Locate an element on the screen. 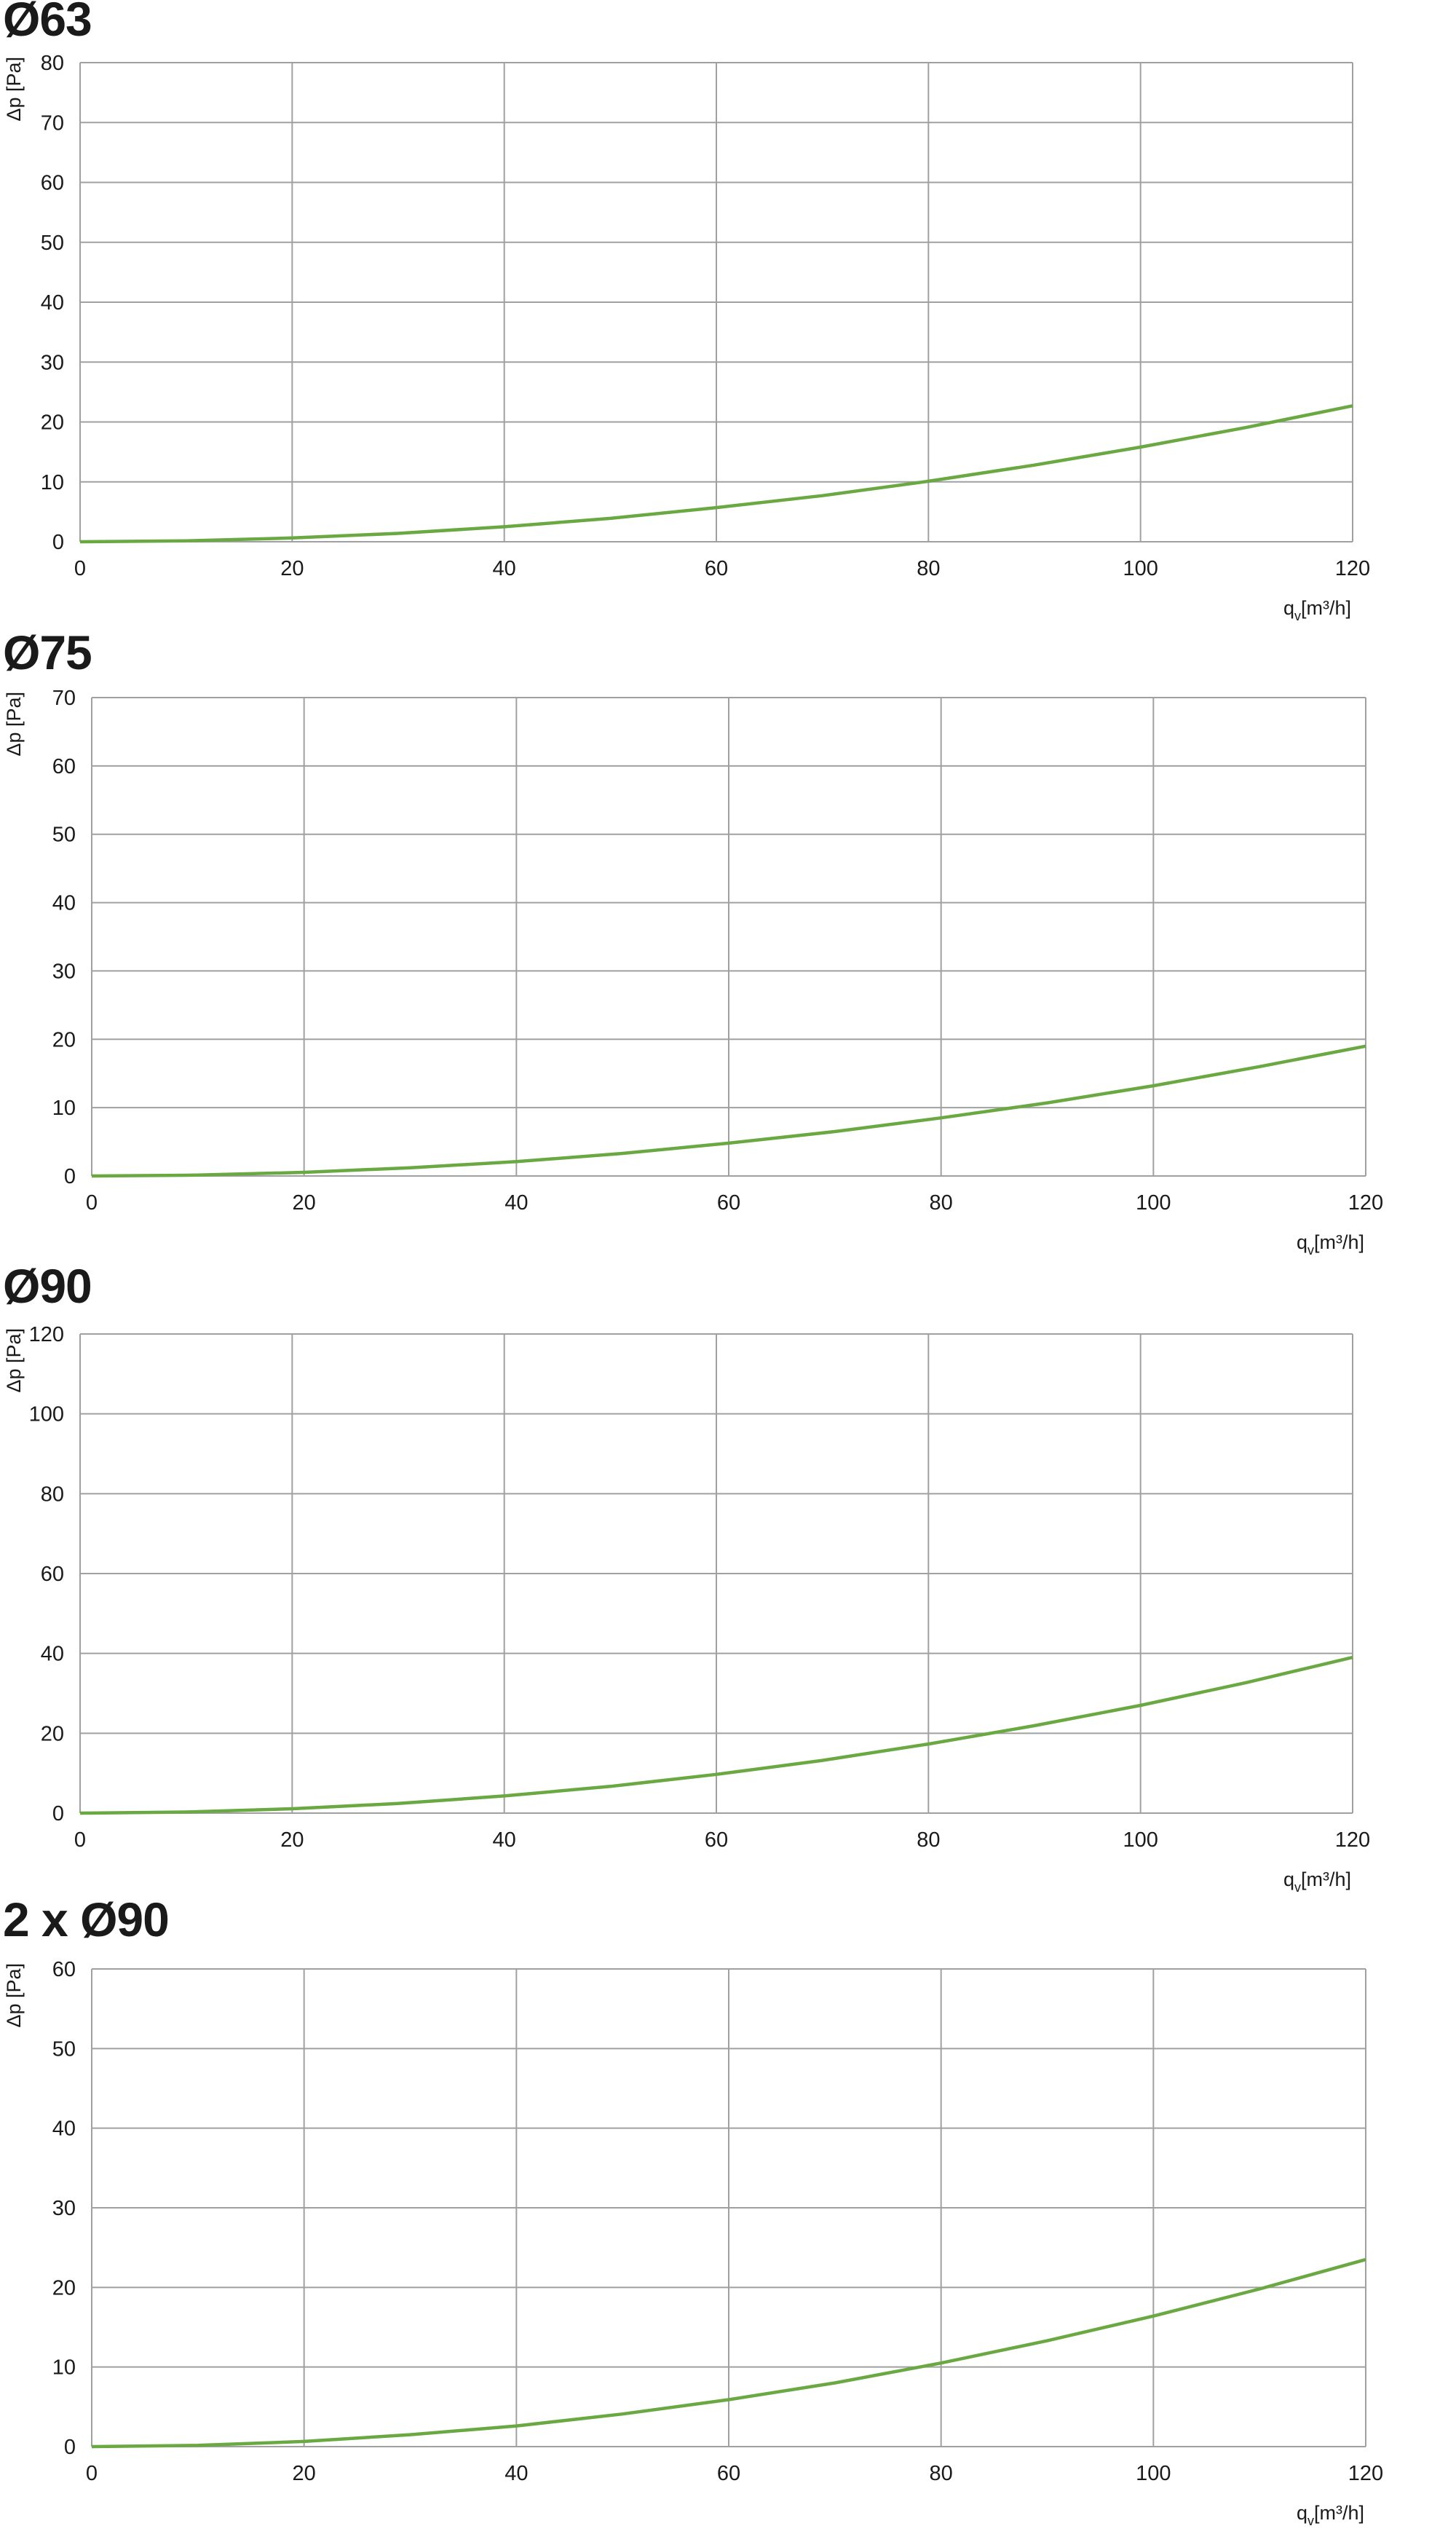 The height and width of the screenshot is (2534, 1456). chart-title: 2 x Ø90 is located at coordinates (86, 1919).